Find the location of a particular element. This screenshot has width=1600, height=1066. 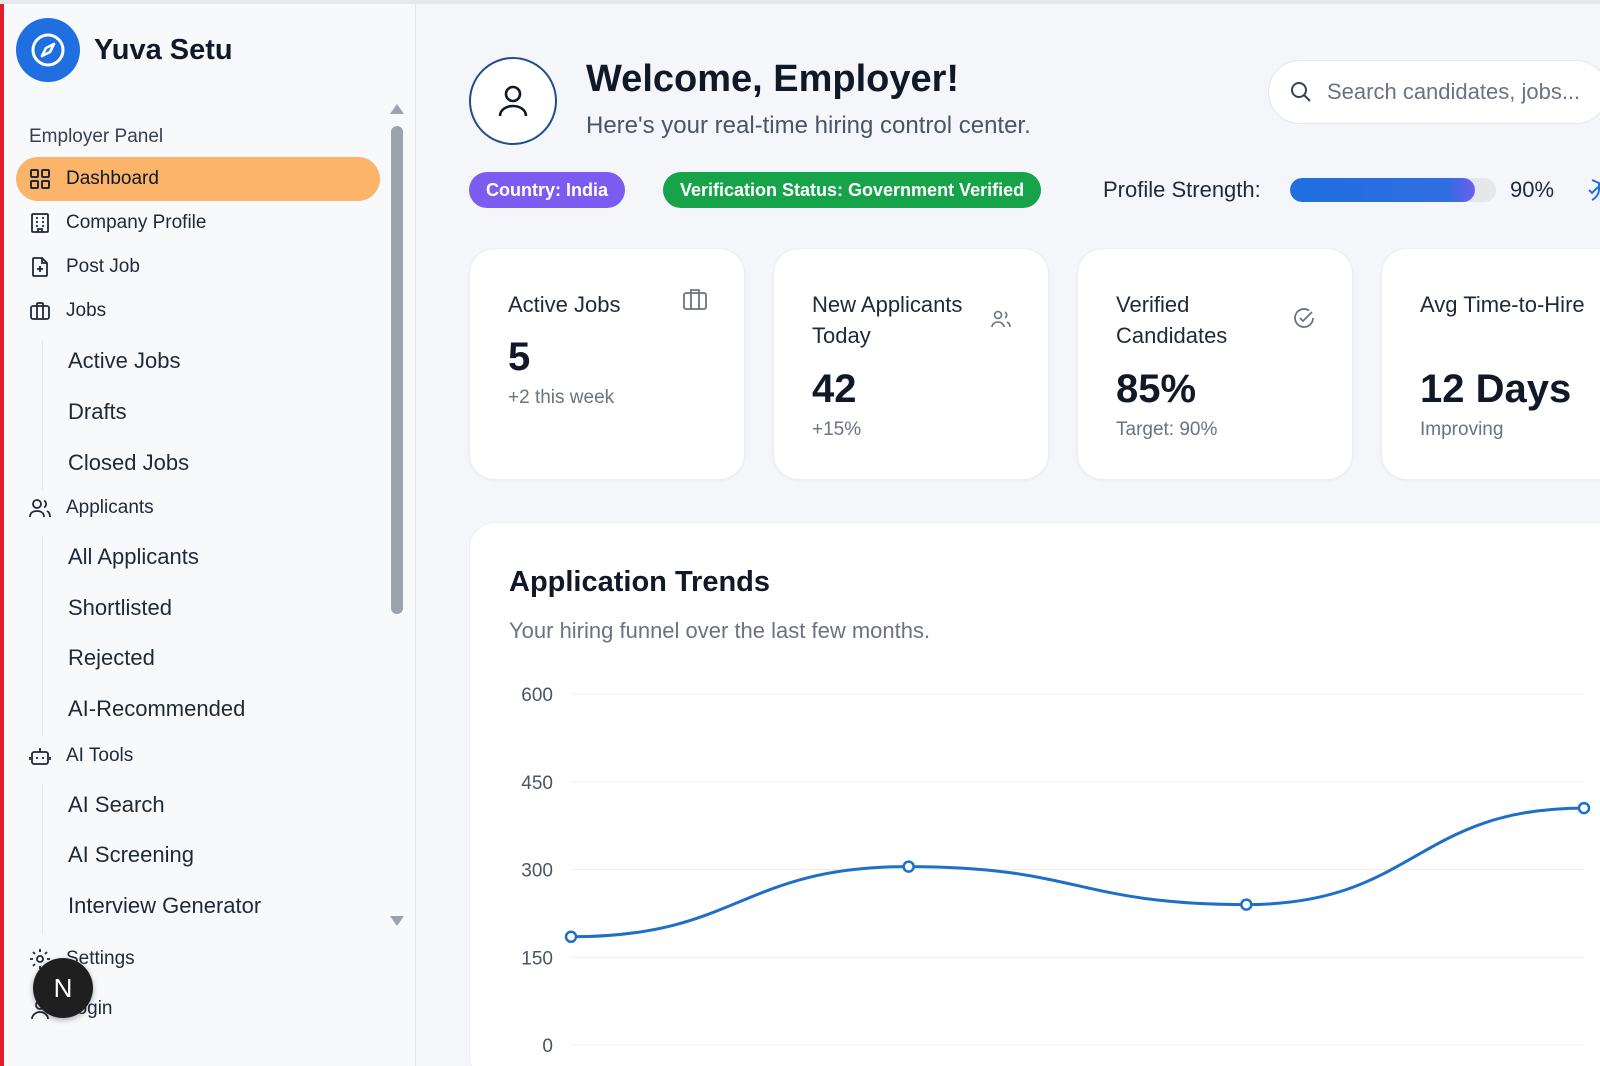

window-top-edge is located at coordinates (800, 2).